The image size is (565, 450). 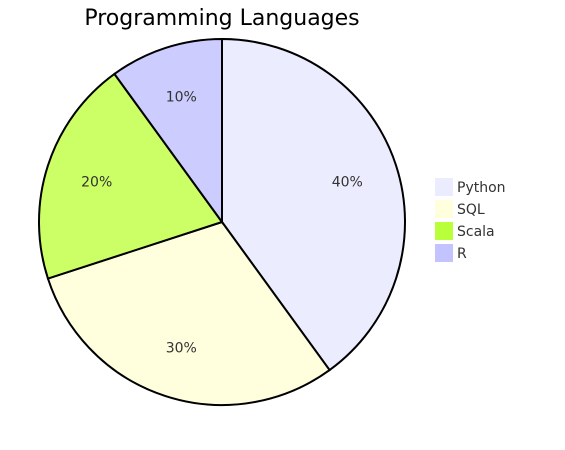 I want to click on legend-swatch-scala, so click(x=444, y=231).